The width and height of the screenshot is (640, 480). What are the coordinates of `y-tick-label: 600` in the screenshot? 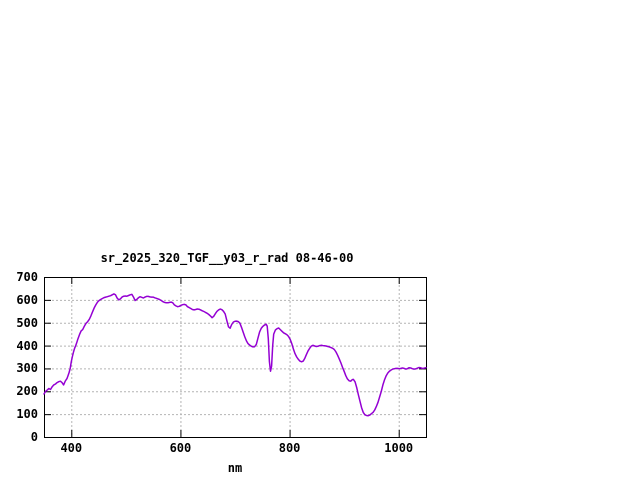 It's located at (27, 299).